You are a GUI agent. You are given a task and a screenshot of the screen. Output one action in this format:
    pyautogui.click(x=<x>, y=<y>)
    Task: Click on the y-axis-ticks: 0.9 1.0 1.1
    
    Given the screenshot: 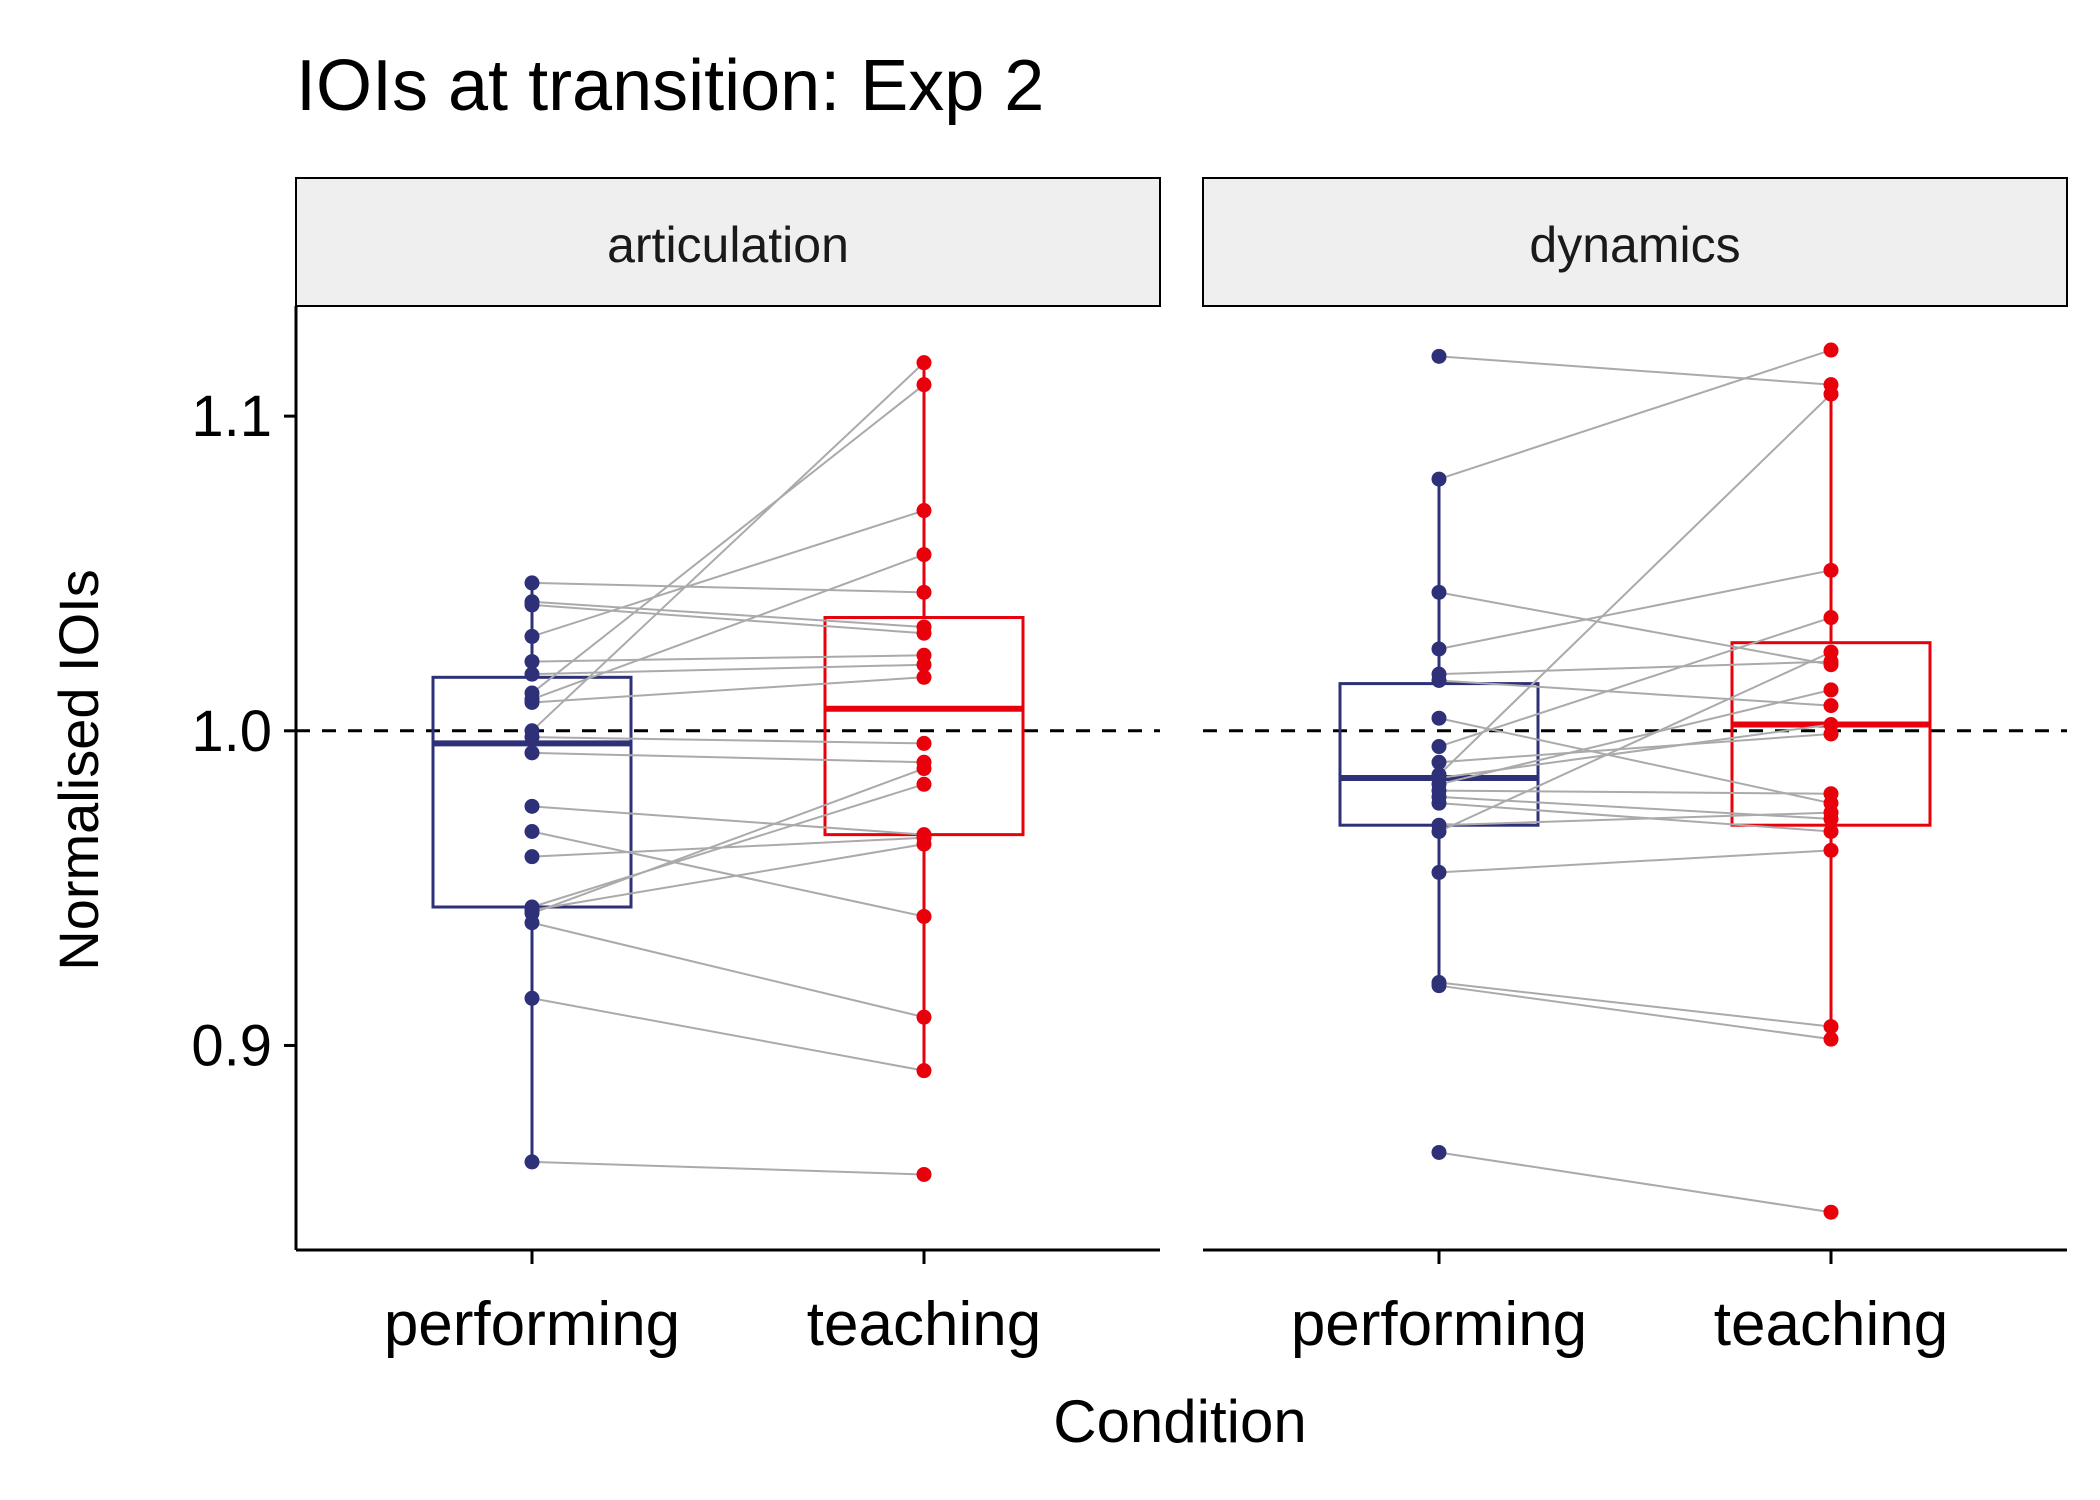 What is the action you would take?
    pyautogui.click(x=243, y=731)
    